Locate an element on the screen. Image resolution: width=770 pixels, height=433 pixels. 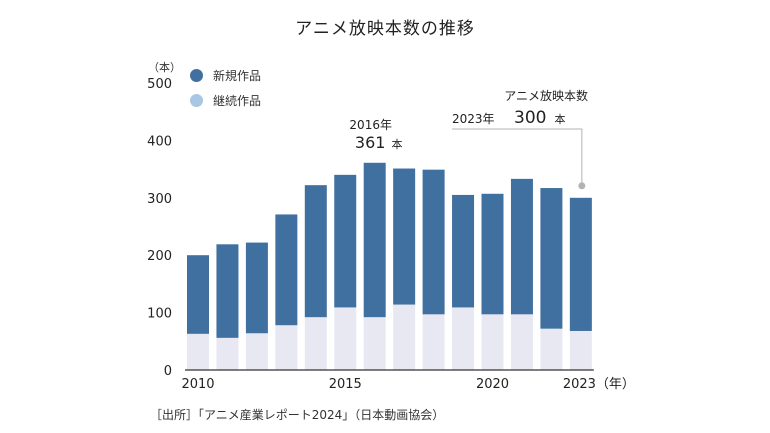
annotation-2023-marker is located at coordinates (582, 186).